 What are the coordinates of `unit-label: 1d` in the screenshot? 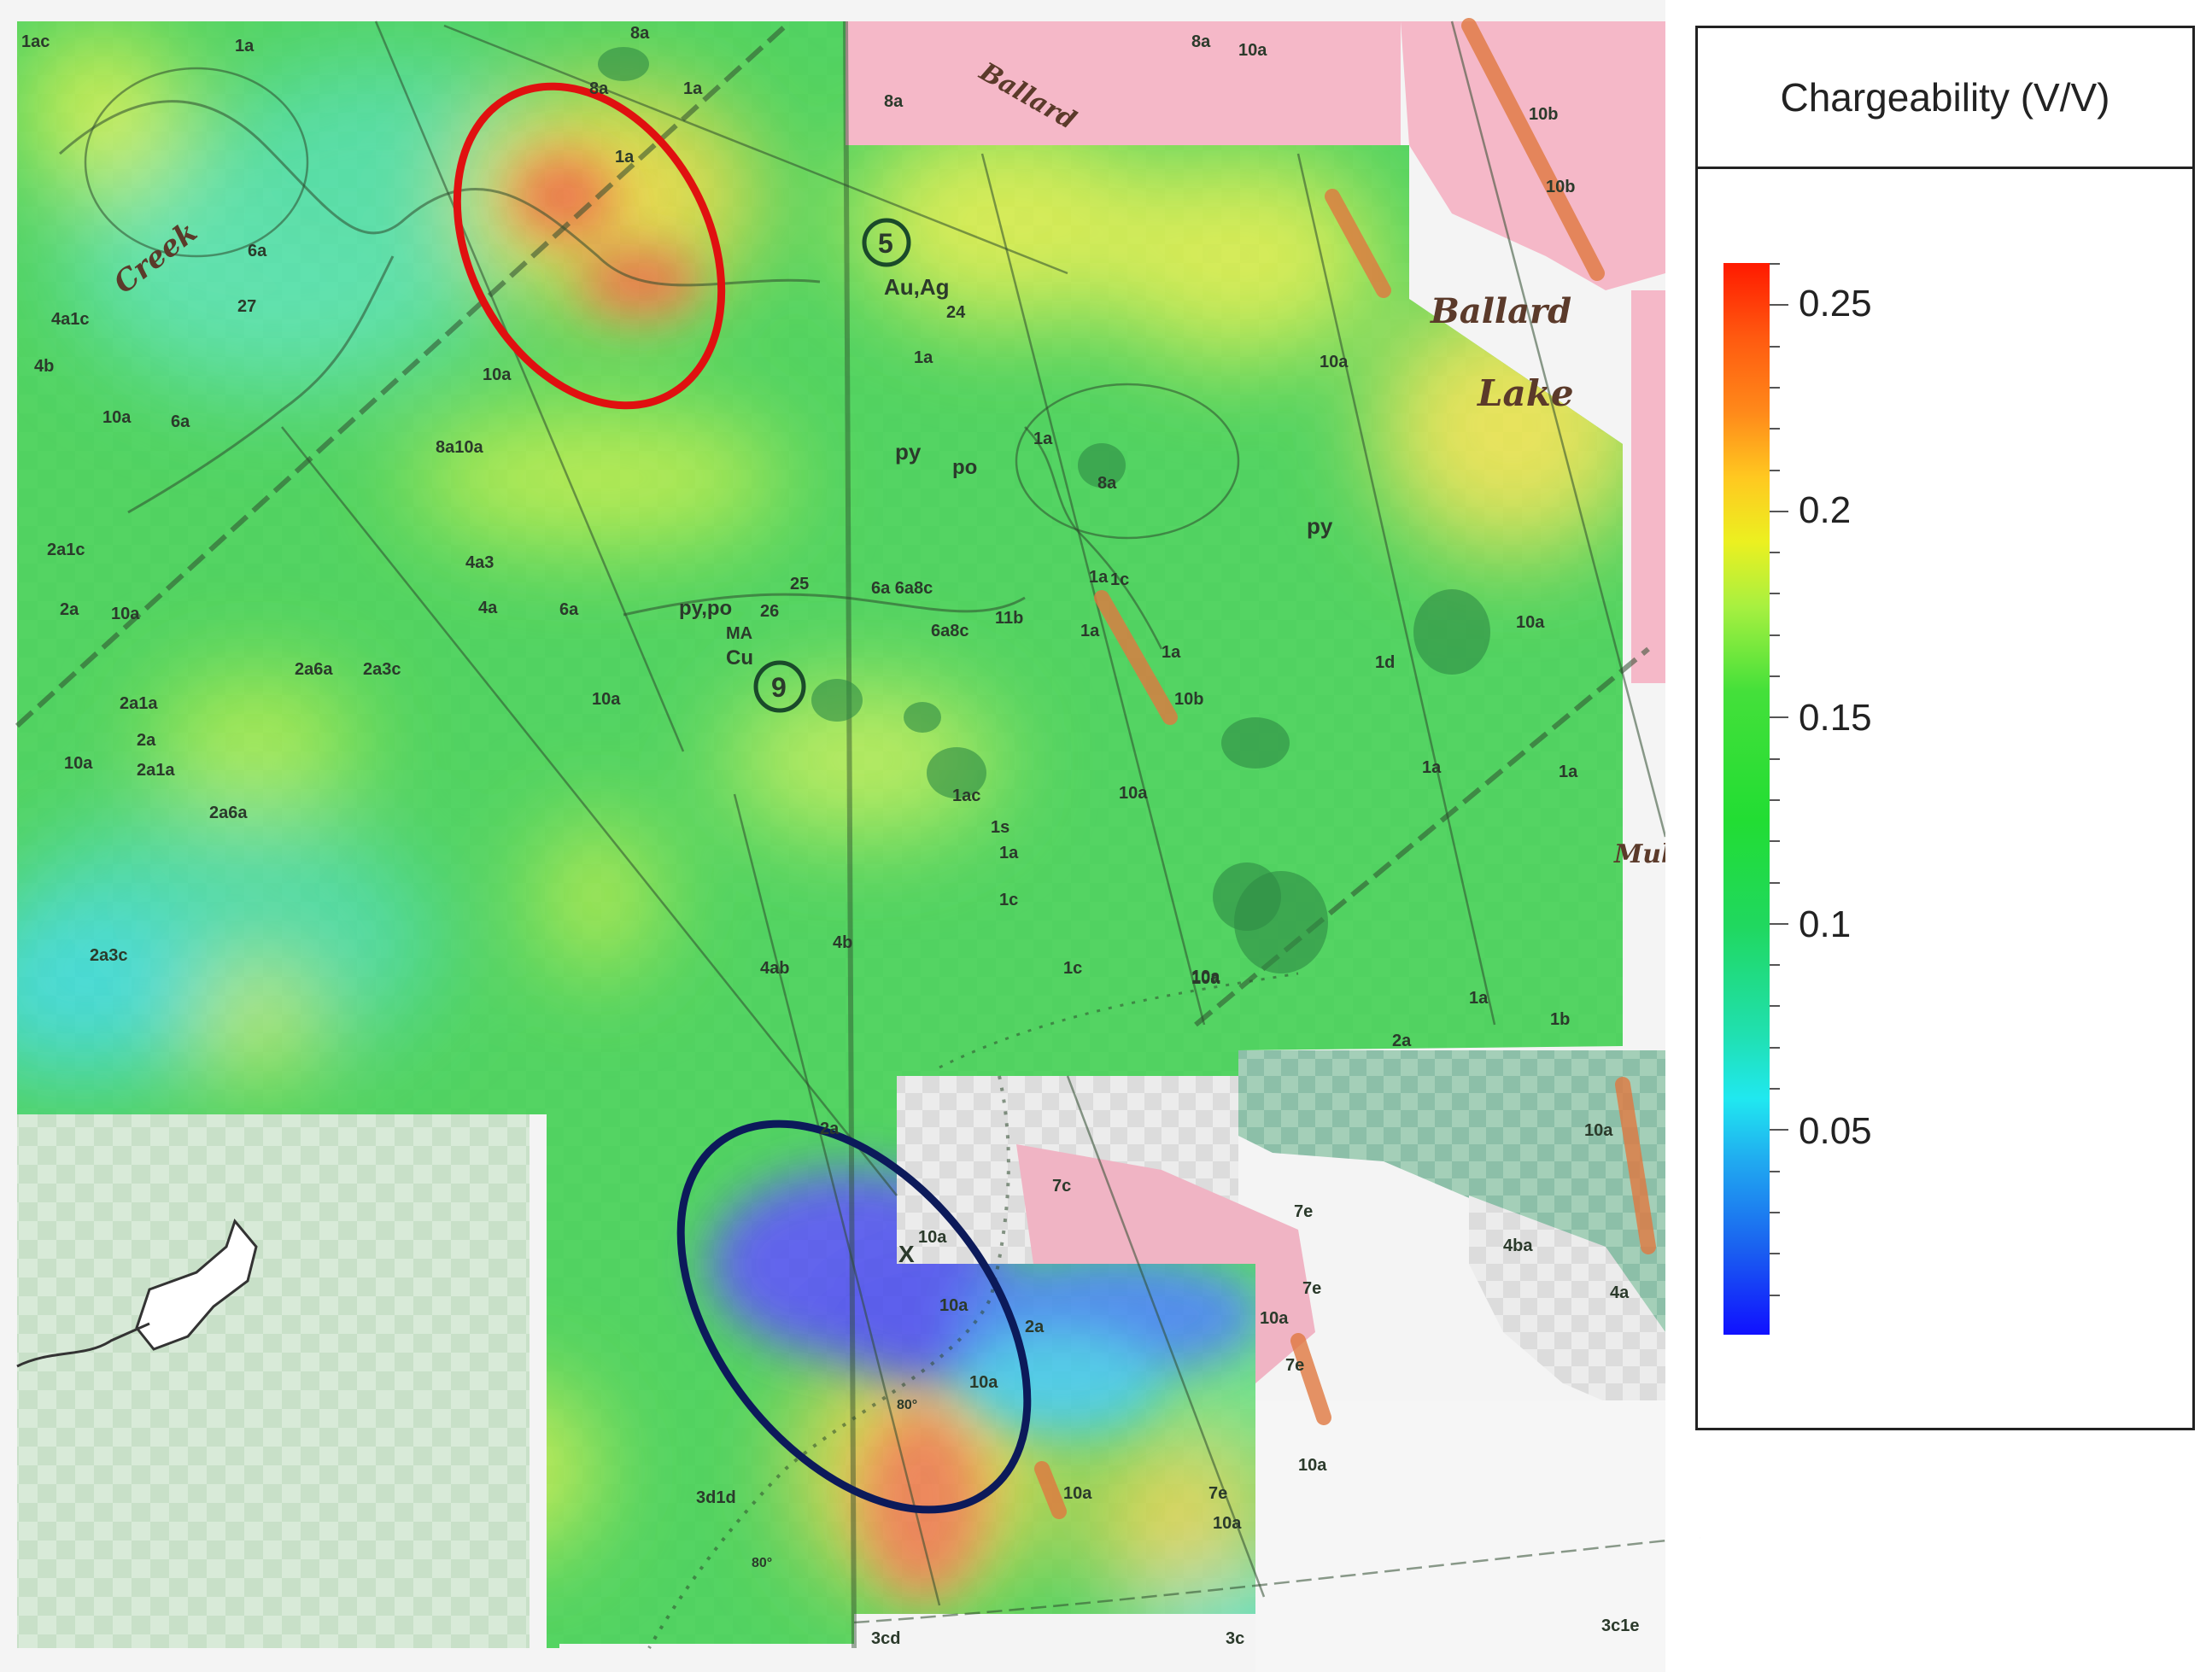 It's located at (1385, 662).